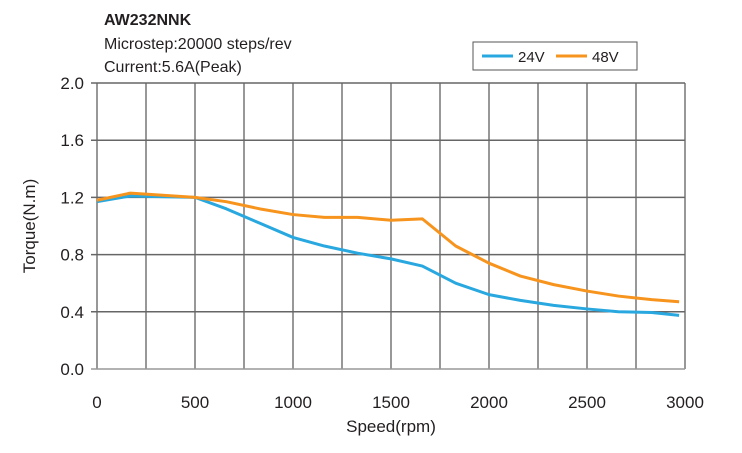  Describe the element at coordinates (605, 57) in the screenshot. I see `legend-label-48v: 48V` at that location.